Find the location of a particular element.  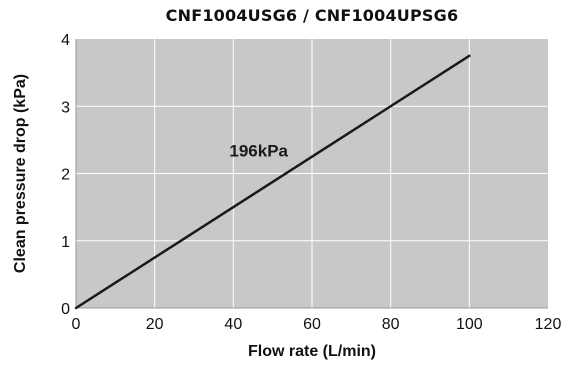

x-tick-label: 80 is located at coordinates (391, 324).